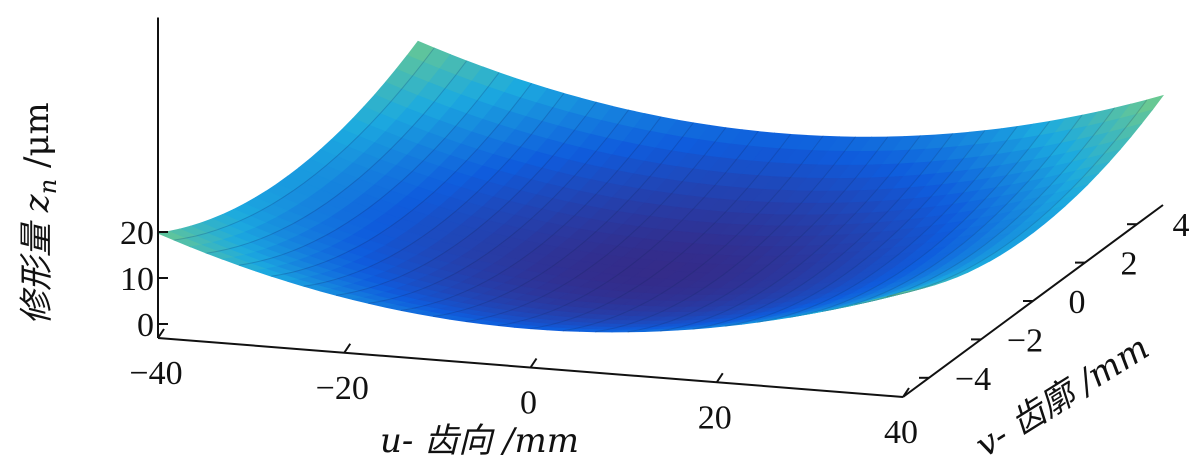 This screenshot has width=1200, height=466. Describe the element at coordinates (1129, 264) in the screenshot. I see `y-tick-label: 2` at that location.